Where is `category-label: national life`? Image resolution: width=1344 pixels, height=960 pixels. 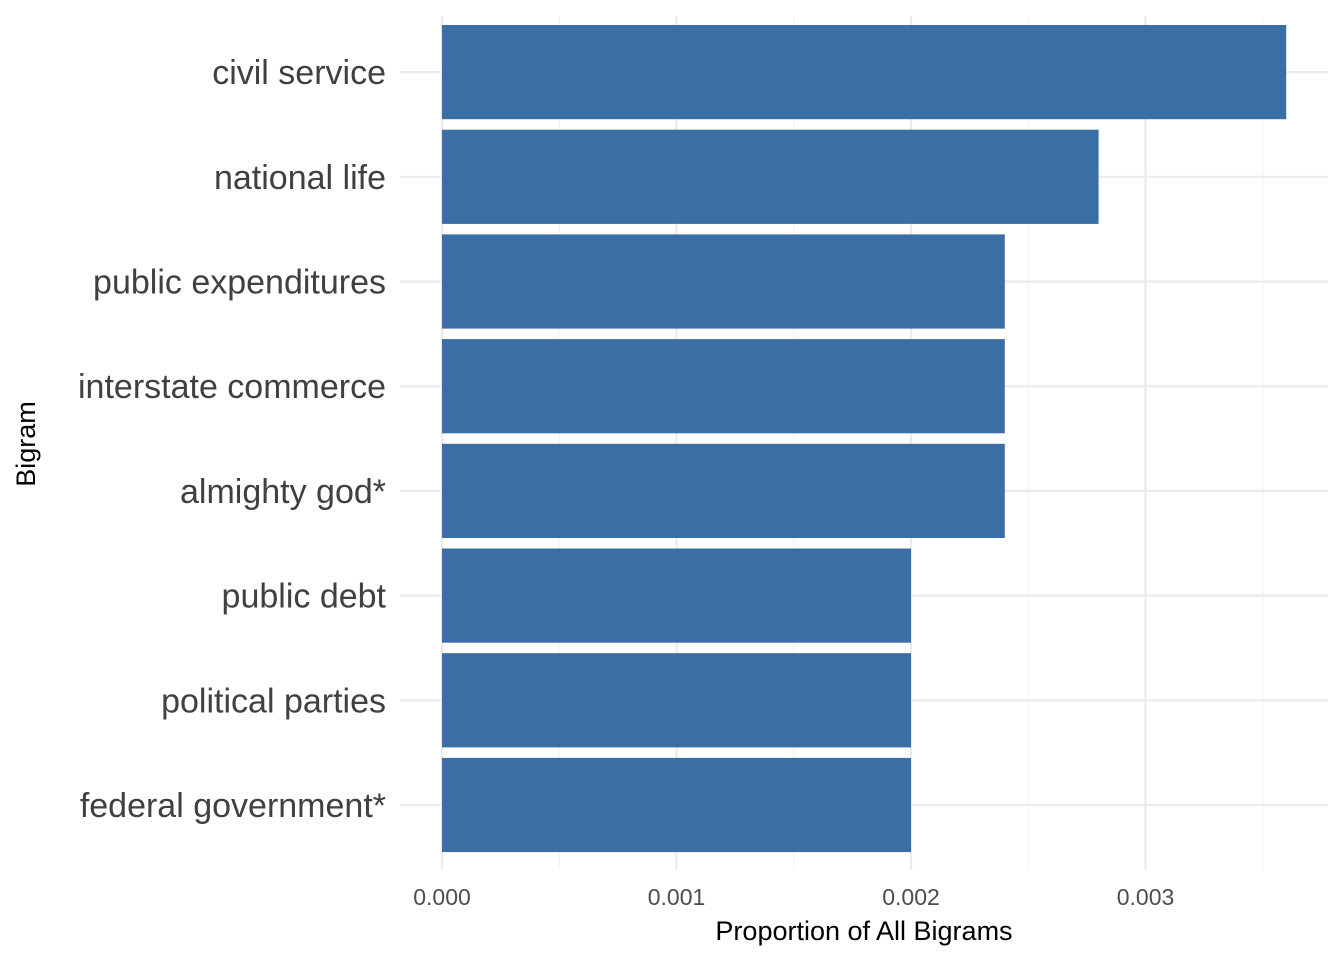 category-label: national life is located at coordinates (300, 178).